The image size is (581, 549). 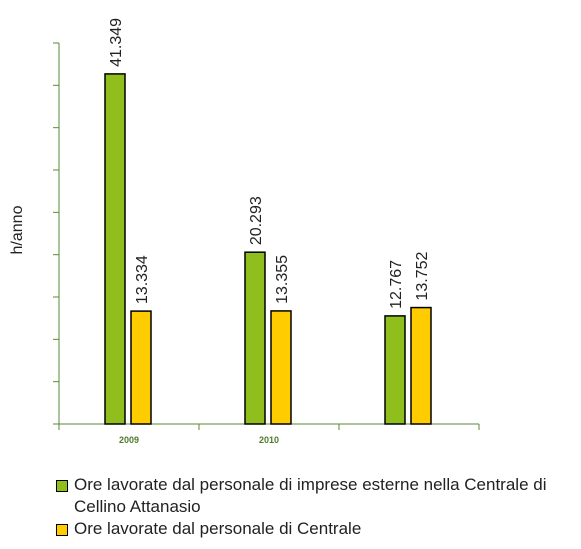 I want to click on legend-label-internal: Ore lavorate dal personale di Centrale, so click(x=218, y=528).